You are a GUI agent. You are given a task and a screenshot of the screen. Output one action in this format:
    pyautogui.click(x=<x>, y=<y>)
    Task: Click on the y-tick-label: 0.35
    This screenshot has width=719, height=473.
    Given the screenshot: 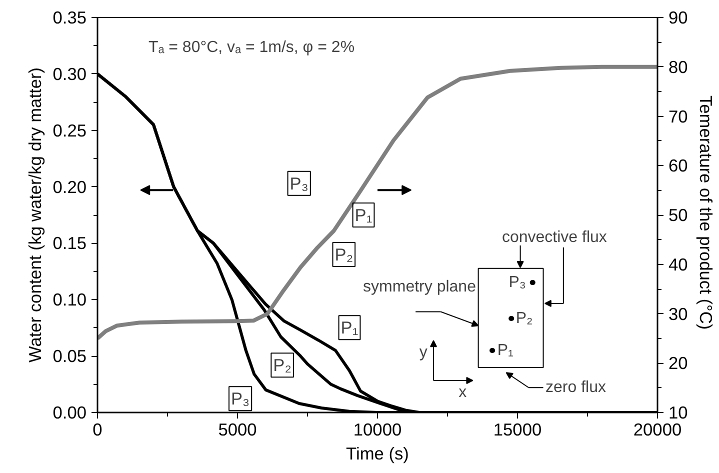 What is the action you would take?
    pyautogui.click(x=69, y=18)
    